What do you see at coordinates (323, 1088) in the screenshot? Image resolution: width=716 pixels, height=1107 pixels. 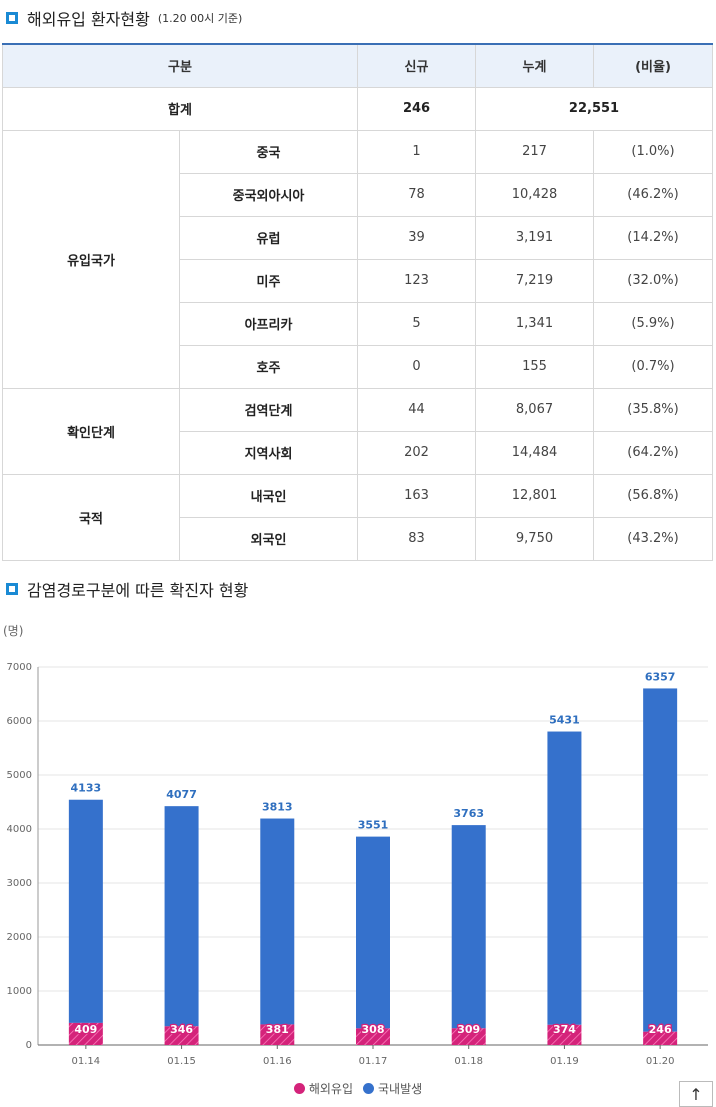 I see `legend-item: 해외유입` at bounding box center [323, 1088].